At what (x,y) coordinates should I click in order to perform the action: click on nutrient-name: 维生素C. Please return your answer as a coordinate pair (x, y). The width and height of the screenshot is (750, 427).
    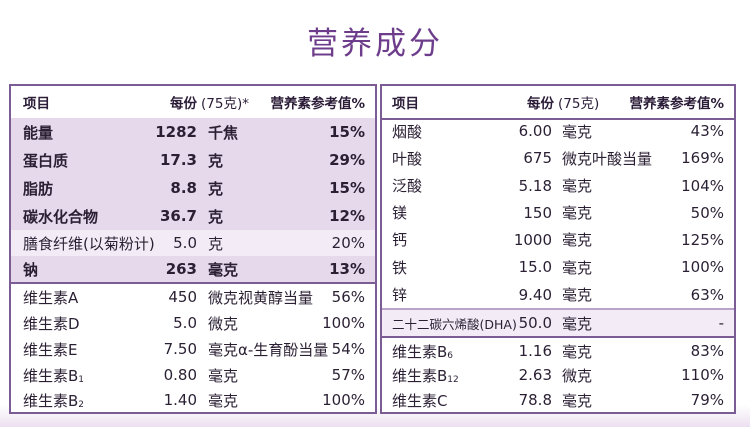
    Looking at the image, I should click on (420, 400).